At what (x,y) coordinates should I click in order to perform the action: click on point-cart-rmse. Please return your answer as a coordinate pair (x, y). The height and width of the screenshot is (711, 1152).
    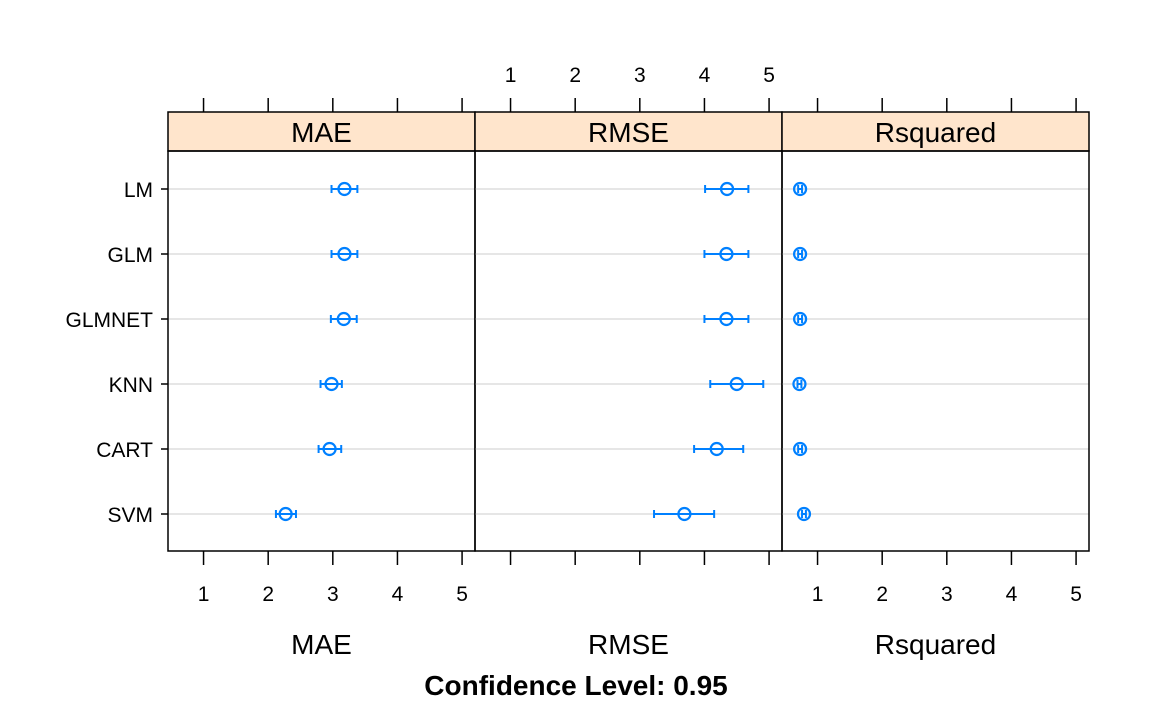
    Looking at the image, I should click on (719, 449).